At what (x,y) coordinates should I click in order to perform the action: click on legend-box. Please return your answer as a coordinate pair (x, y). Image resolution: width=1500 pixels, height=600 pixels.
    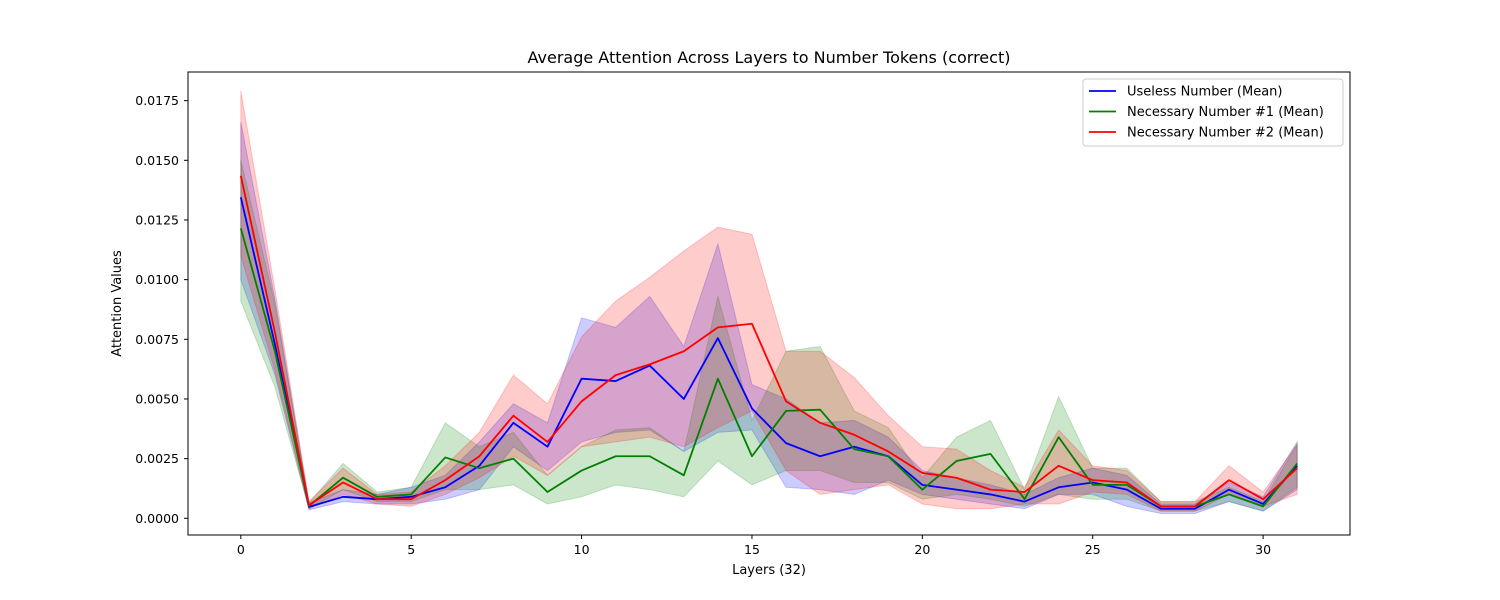
    Looking at the image, I should click on (1213, 112).